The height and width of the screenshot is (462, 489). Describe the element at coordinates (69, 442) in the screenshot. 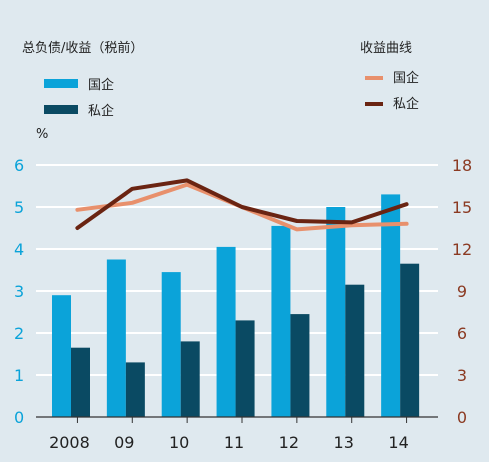

I see `x-axis-tick-label: 2008` at that location.